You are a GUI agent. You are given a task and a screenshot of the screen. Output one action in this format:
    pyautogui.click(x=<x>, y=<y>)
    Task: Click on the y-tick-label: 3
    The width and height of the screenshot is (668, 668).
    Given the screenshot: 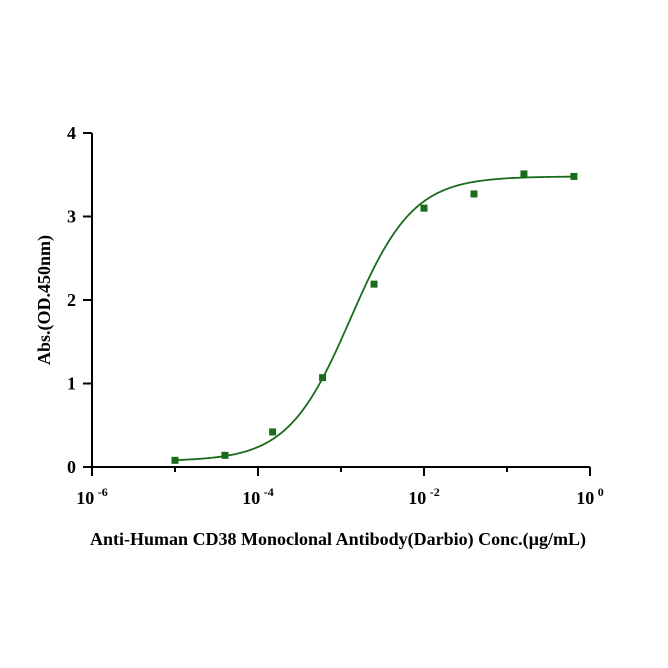 What is the action you would take?
    pyautogui.click(x=71, y=217)
    